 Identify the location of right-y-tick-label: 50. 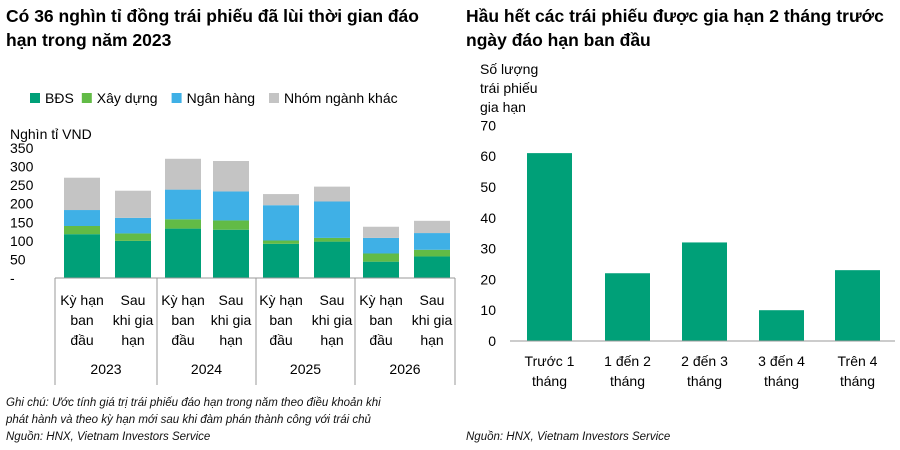
(488, 187).